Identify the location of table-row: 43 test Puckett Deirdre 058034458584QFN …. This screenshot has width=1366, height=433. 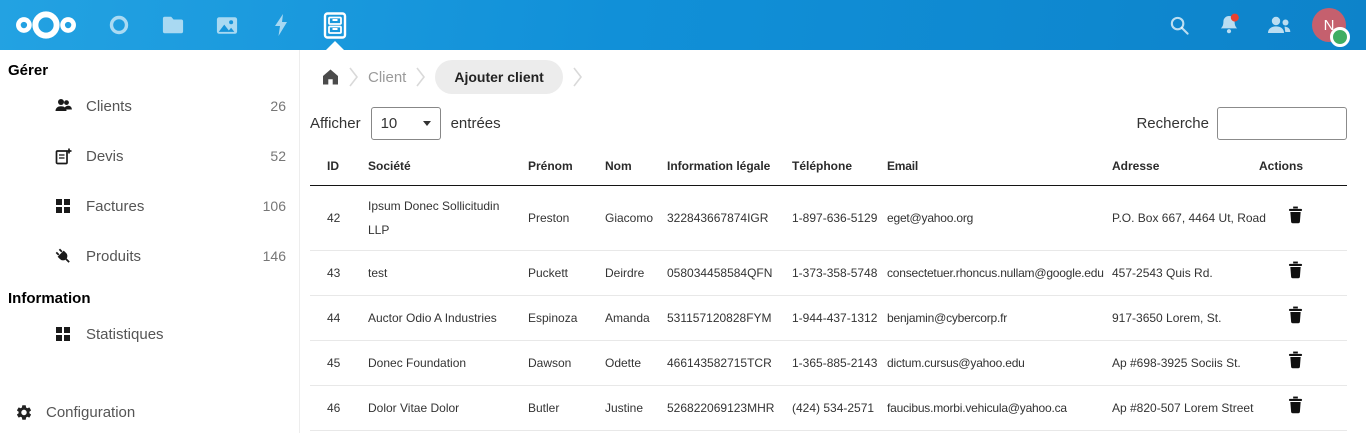
(828, 273).